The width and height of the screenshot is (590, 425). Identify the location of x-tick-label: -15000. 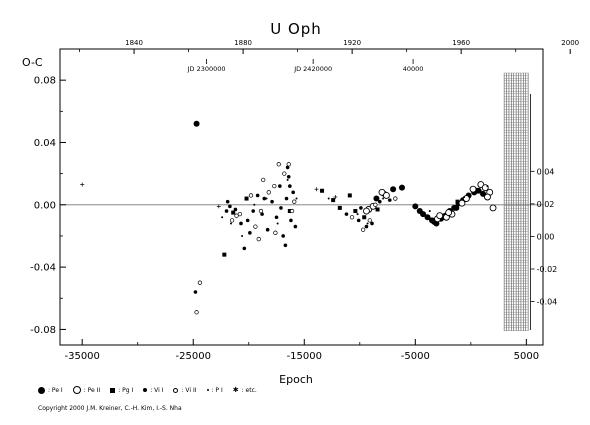
(304, 356).